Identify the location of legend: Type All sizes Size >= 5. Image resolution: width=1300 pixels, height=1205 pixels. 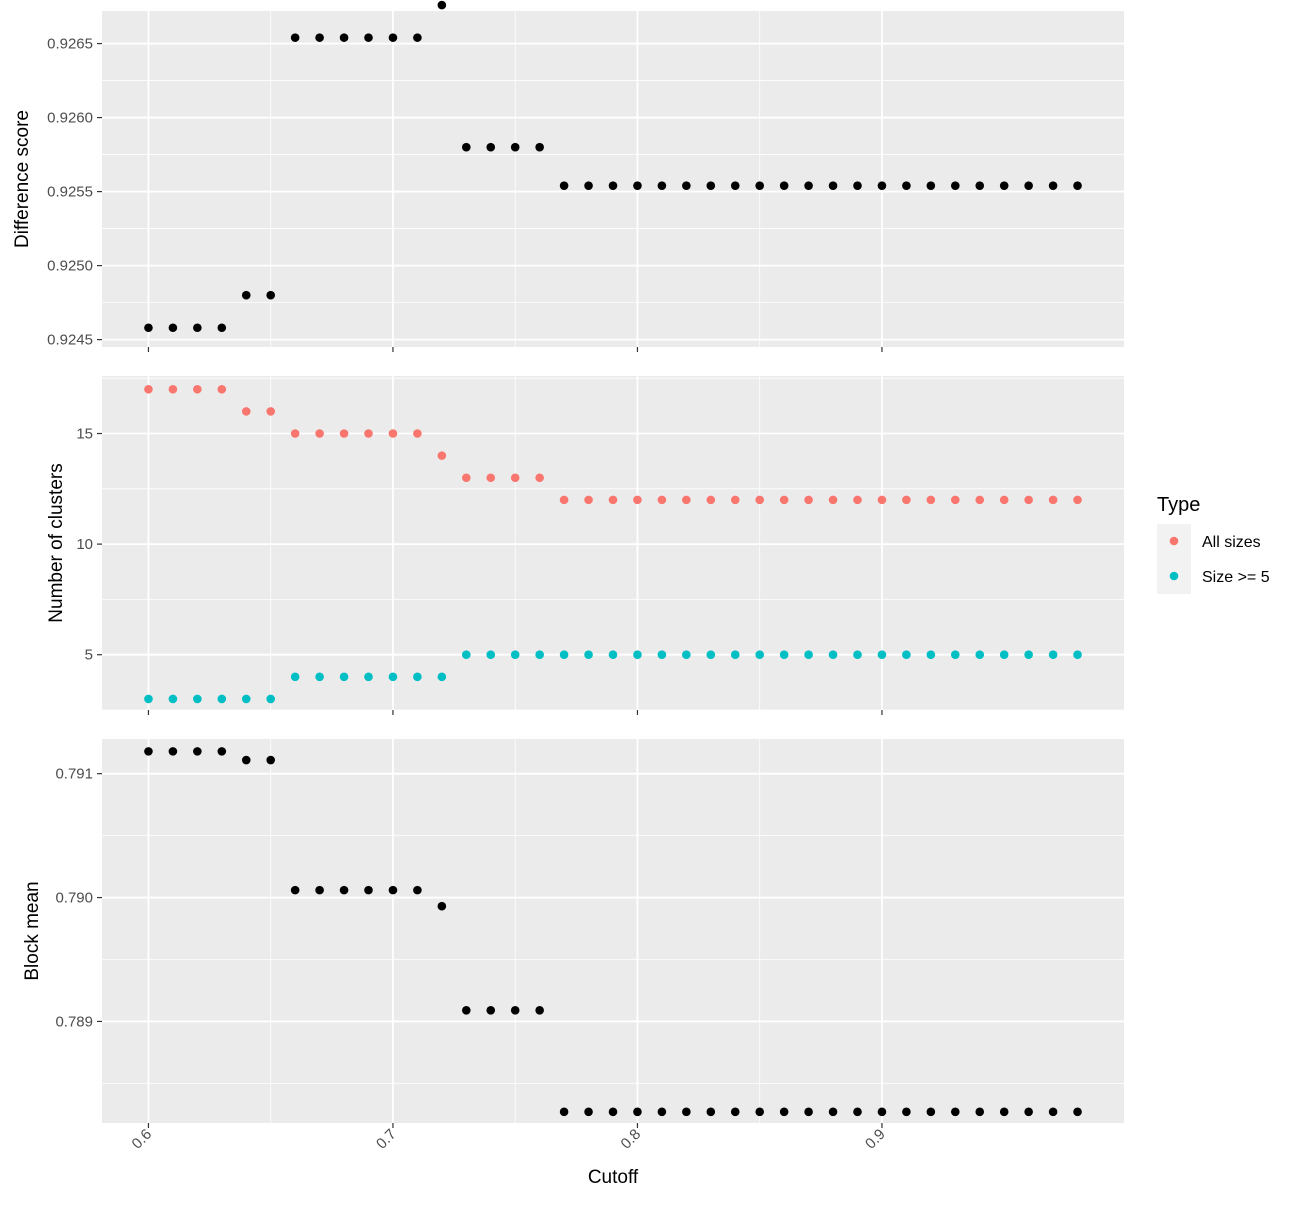
(1213, 544).